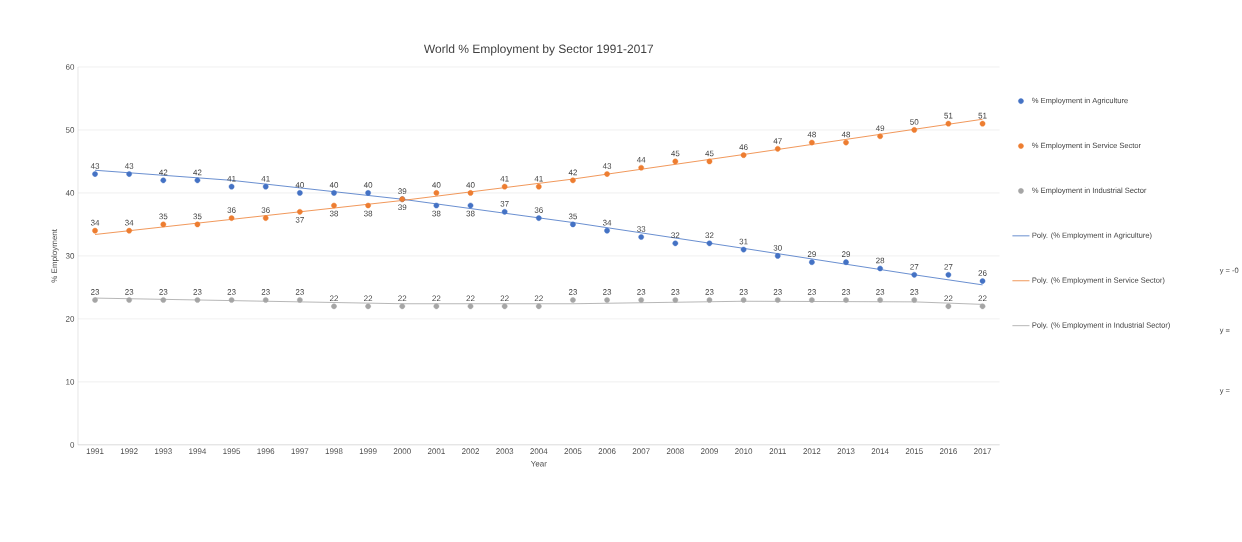 The width and height of the screenshot is (1242, 542). I want to click on chart-title: World % Employment by Sector 1991-2017, so click(538, 50).